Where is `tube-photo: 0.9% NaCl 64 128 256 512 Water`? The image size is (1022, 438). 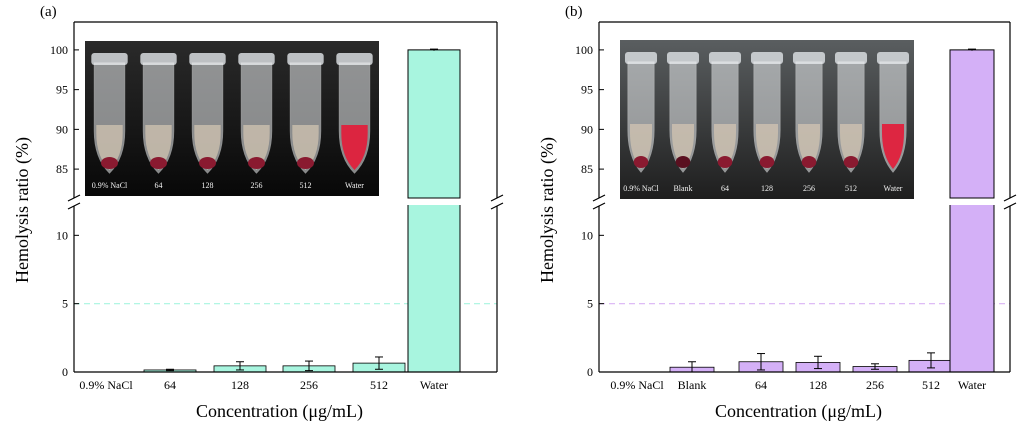
tube-photo: 0.9% NaCl 64 128 256 512 Water is located at coordinates (232, 118).